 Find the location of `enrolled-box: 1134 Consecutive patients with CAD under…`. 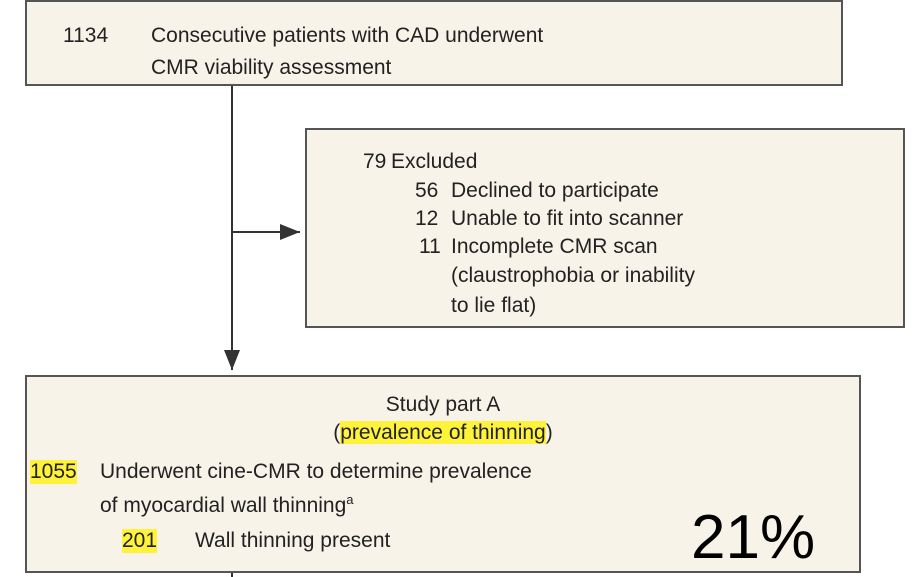

enrolled-box: 1134 Consecutive patients with CAD under… is located at coordinates (434, 43).